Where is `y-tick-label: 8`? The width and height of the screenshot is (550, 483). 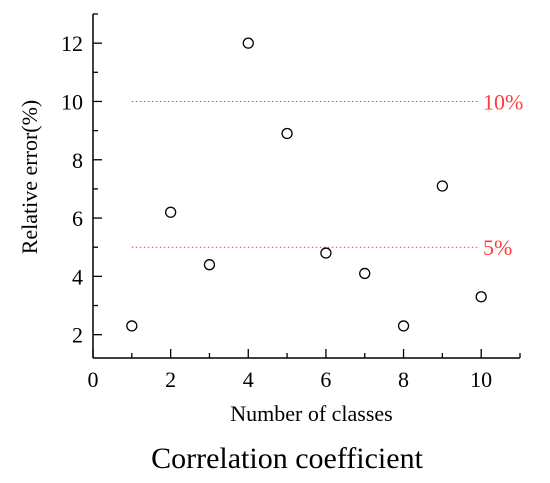
y-tick-label: 8 is located at coordinates (77, 160).